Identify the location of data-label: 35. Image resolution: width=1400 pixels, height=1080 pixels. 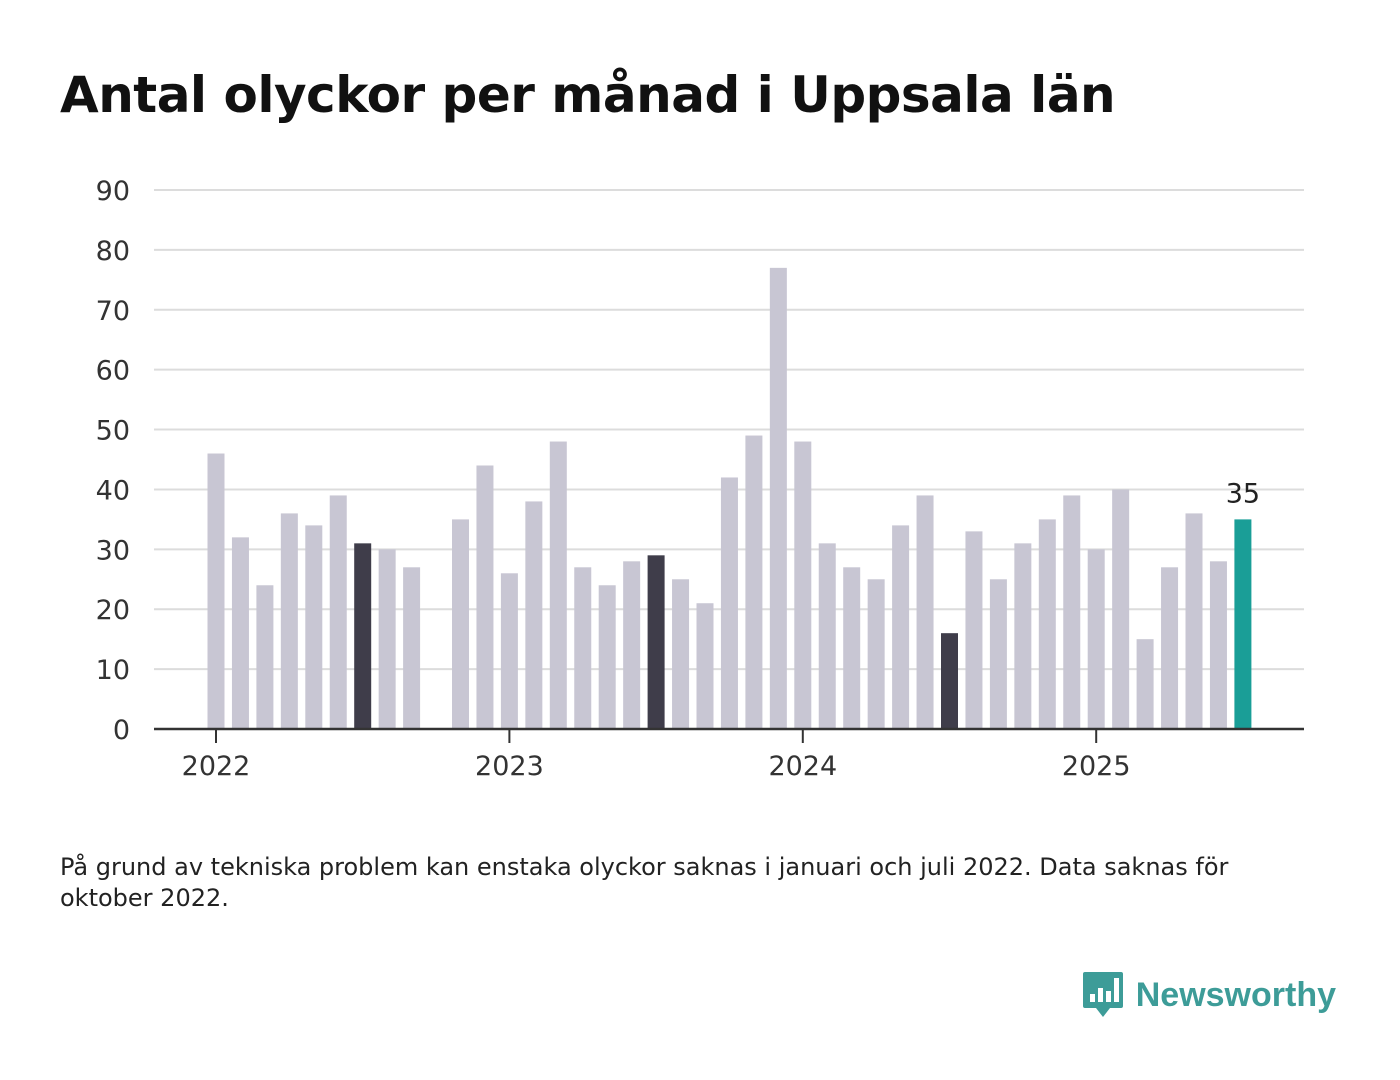
(1243, 493).